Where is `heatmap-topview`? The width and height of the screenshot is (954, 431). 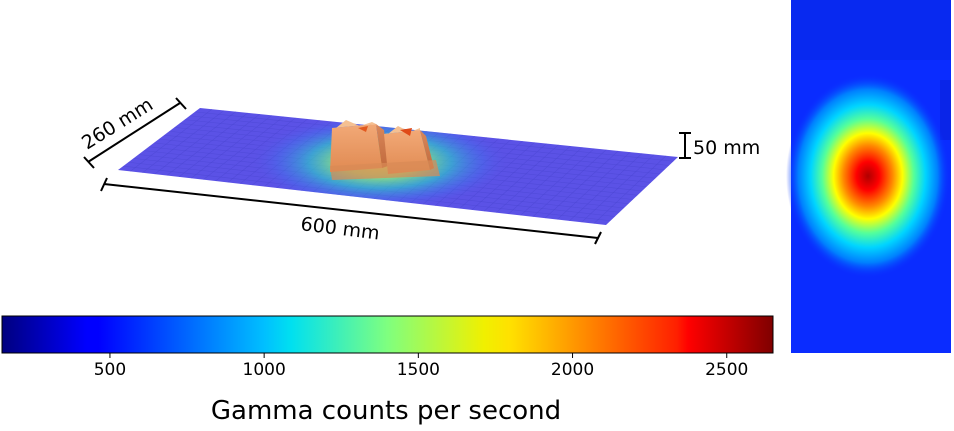
heatmap-topview is located at coordinates (868, 176).